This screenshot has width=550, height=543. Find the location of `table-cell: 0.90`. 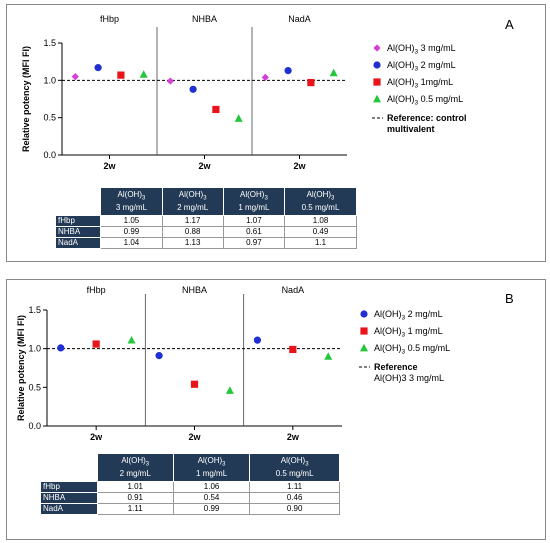

table-cell: 0.90 is located at coordinates (294, 509).